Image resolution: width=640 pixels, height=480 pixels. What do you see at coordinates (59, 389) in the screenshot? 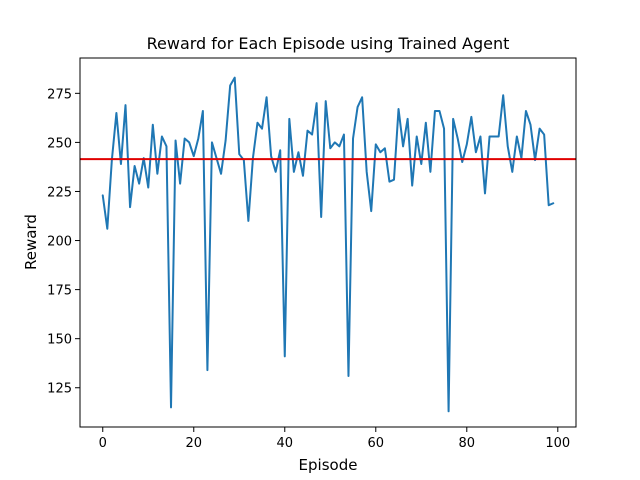
I see `y-tick-label: 125` at bounding box center [59, 389].